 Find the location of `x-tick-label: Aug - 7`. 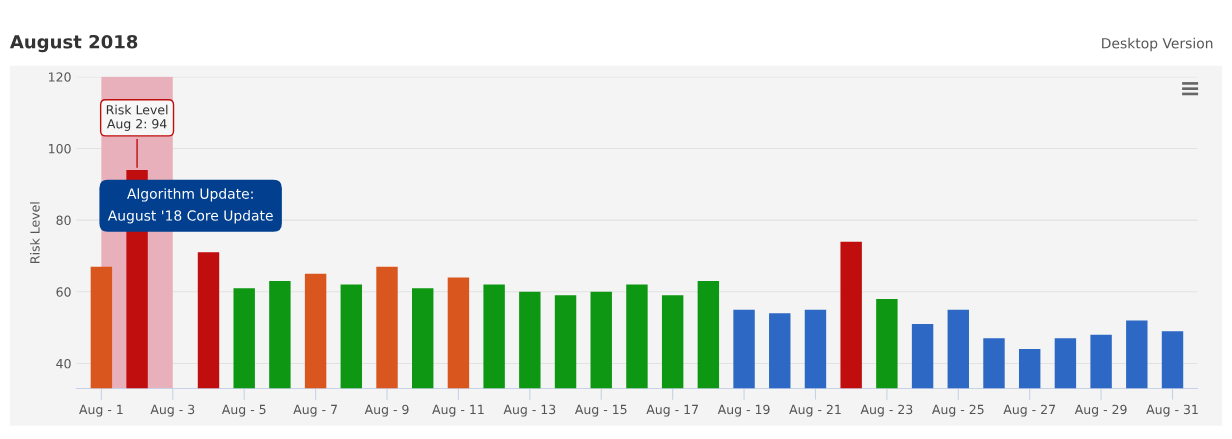

x-tick-label: Aug - 7 is located at coordinates (315, 410).